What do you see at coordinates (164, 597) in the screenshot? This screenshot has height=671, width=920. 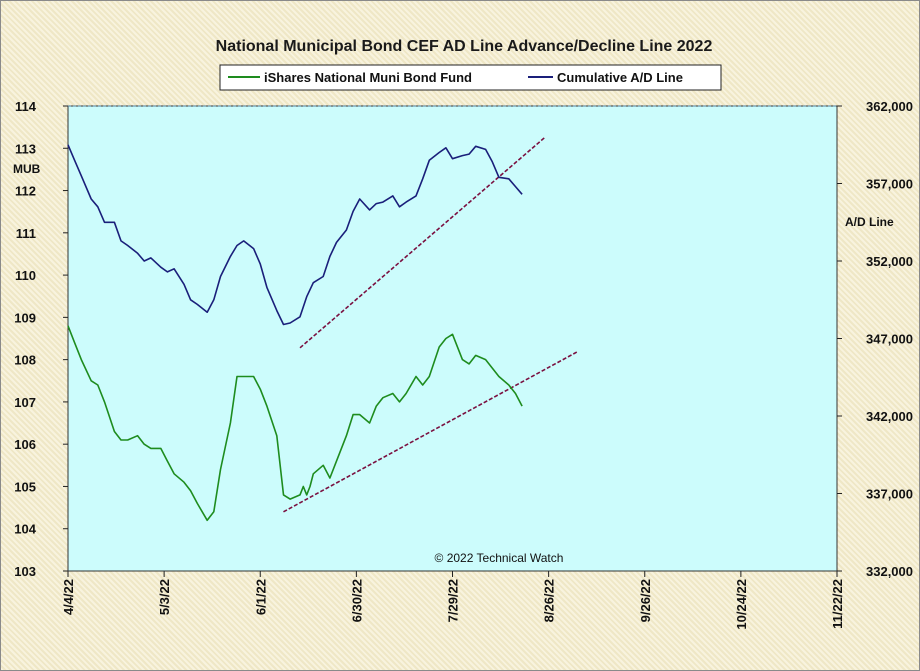 I see `x-tick-label: 5/3/22` at bounding box center [164, 597].